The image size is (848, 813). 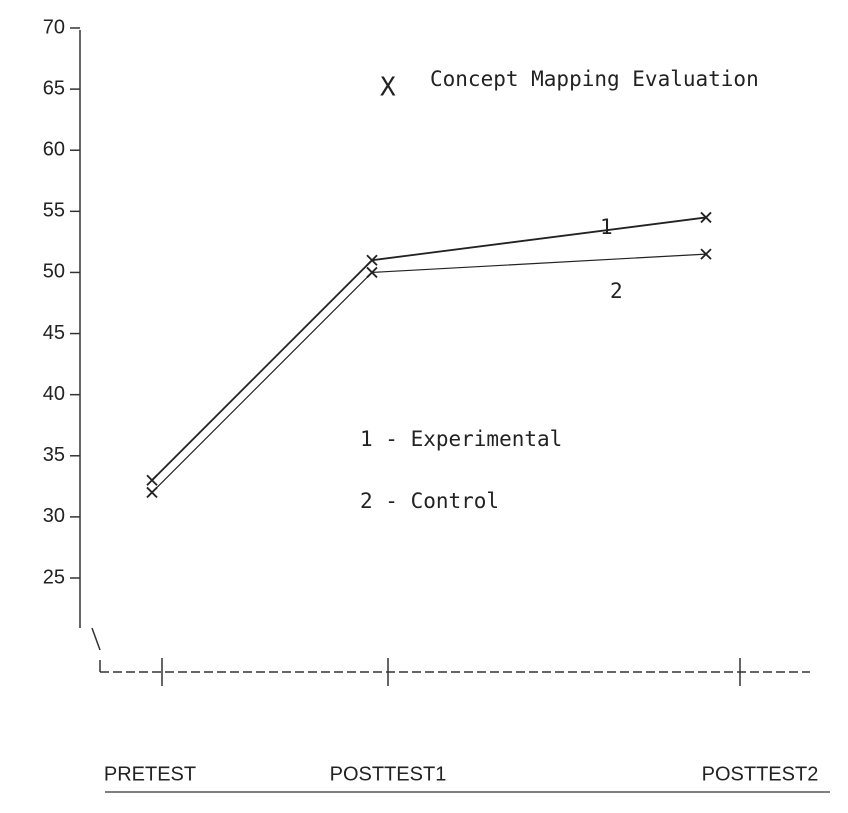 I want to click on y-tick-label: 25, so click(x=54, y=577).